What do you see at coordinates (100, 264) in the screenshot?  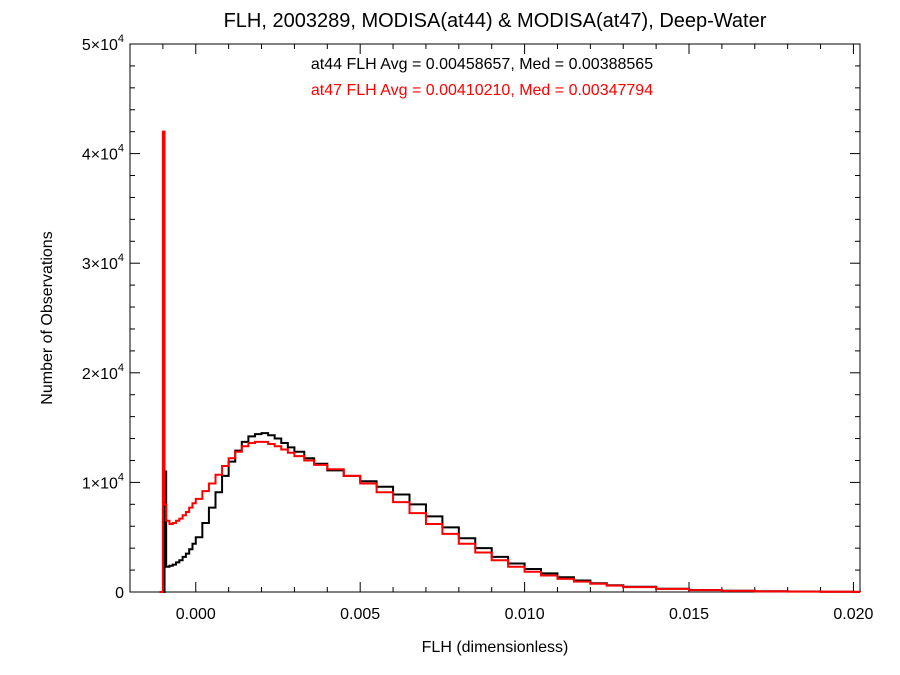 I see `y-tick-mantissa: 3×10` at bounding box center [100, 264].